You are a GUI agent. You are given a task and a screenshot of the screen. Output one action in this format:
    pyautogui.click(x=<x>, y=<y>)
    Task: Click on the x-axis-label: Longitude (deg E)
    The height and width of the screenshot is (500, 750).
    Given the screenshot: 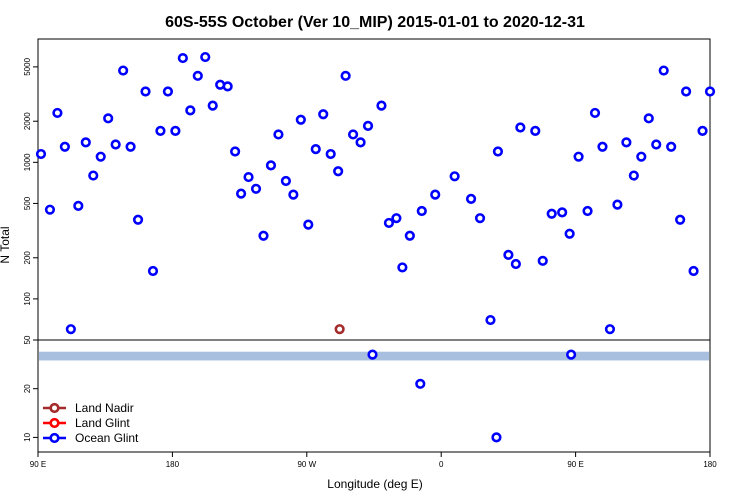 What is the action you would take?
    pyautogui.click(x=374, y=484)
    